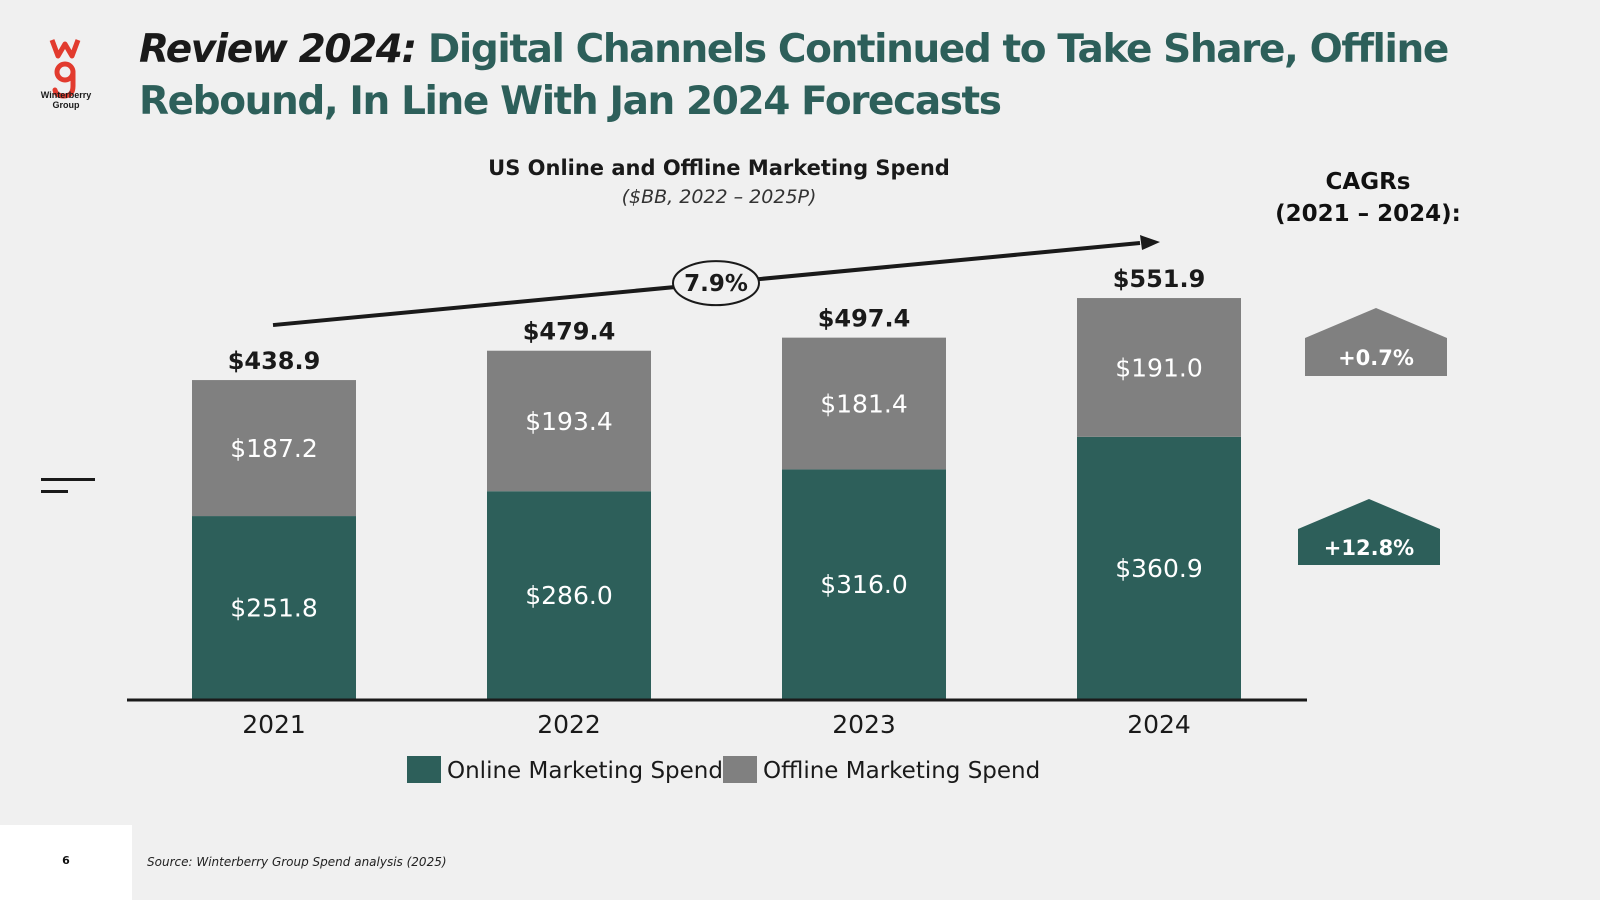 This screenshot has height=900, width=1600. Describe the element at coordinates (278, 49) in the screenshot. I see `title-prefix: Review 2024:` at that location.